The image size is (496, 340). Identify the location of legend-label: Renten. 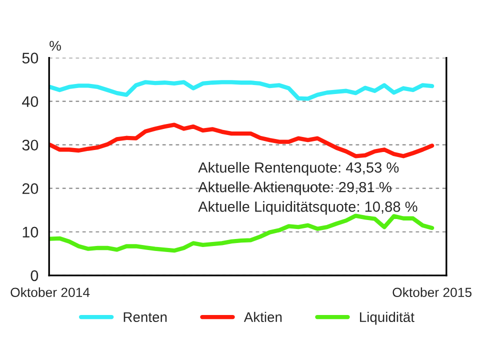
(145, 317).